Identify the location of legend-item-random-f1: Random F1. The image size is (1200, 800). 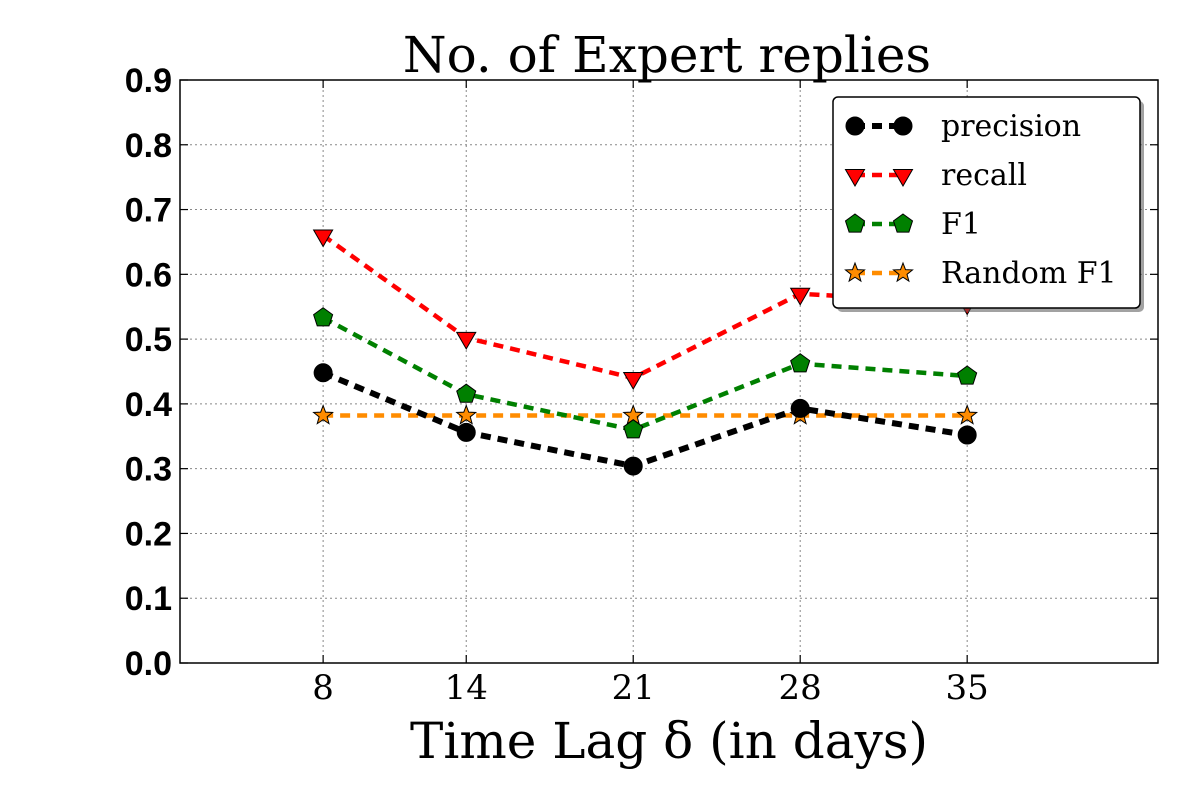
(980, 273).